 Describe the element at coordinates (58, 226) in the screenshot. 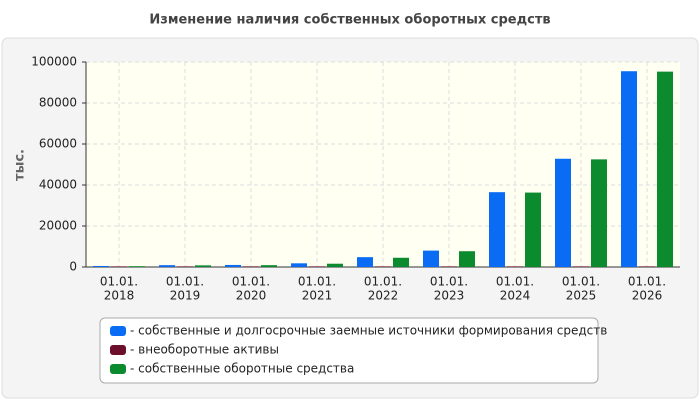

I see `y-tick-label: 20000` at that location.